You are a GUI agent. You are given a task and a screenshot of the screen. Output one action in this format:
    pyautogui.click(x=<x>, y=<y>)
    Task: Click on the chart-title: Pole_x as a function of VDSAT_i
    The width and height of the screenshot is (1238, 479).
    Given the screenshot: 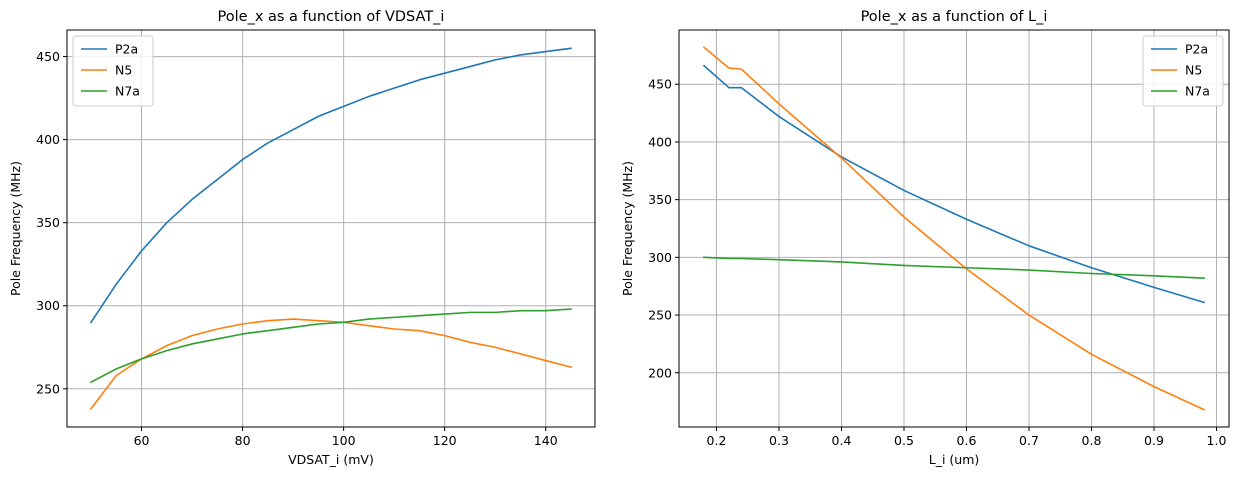 What is the action you would take?
    pyautogui.click(x=331, y=17)
    